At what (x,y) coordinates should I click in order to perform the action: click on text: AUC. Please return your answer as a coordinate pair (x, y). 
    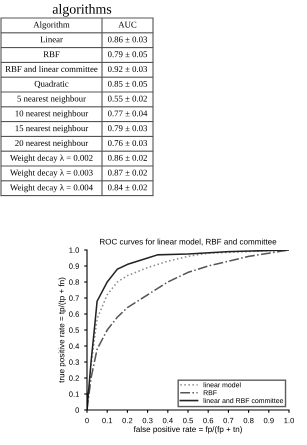
    Looking at the image, I should click on (127, 25).